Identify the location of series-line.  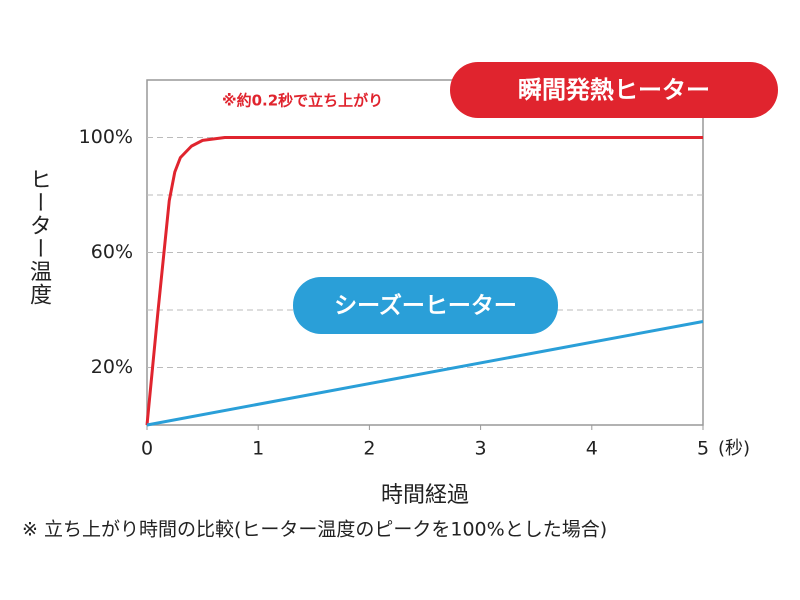
(425, 373).